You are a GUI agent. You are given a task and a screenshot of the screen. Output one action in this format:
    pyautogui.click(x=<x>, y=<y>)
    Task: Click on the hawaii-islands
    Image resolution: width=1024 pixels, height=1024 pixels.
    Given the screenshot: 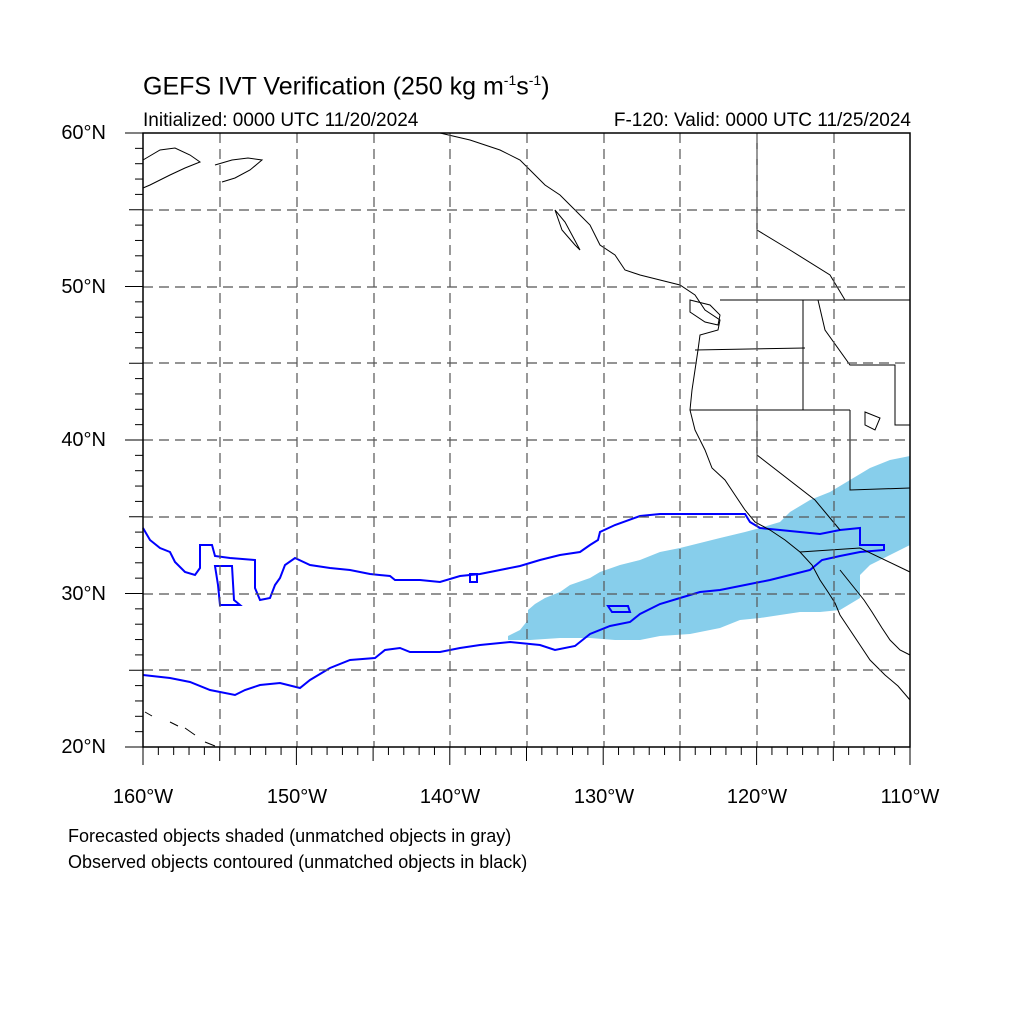 What is the action you would take?
    pyautogui.click(x=180, y=729)
    